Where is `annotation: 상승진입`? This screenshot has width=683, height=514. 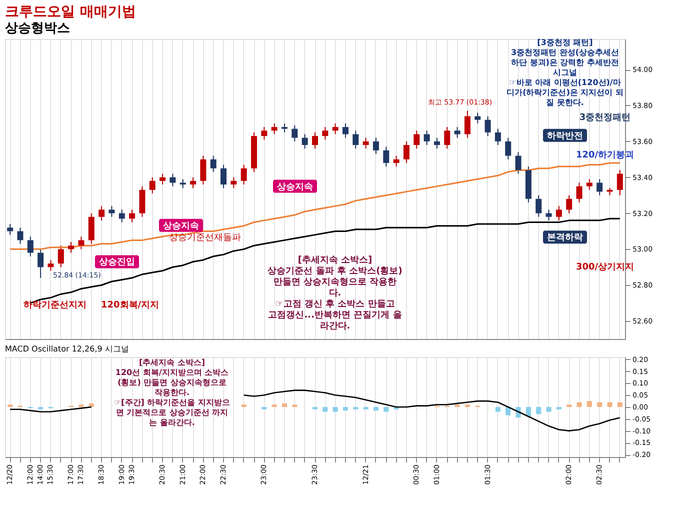
annotation: 상승진입 is located at coordinates (117, 263).